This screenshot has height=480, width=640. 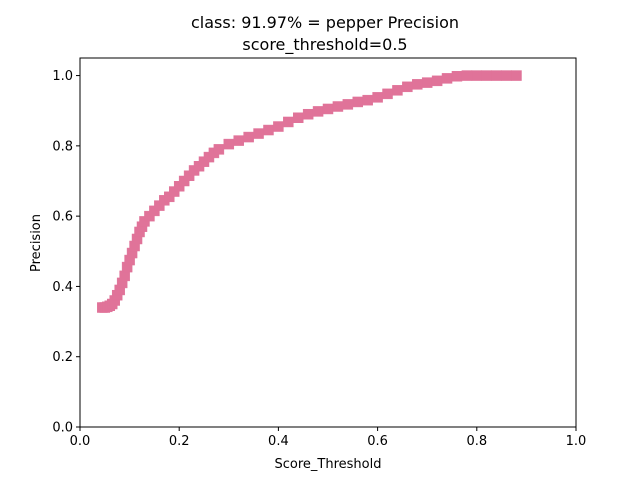 I want to click on x-axis-ticks: 0.0 0.2 0.4 0.6 0.8 1.0, so click(x=328, y=438).